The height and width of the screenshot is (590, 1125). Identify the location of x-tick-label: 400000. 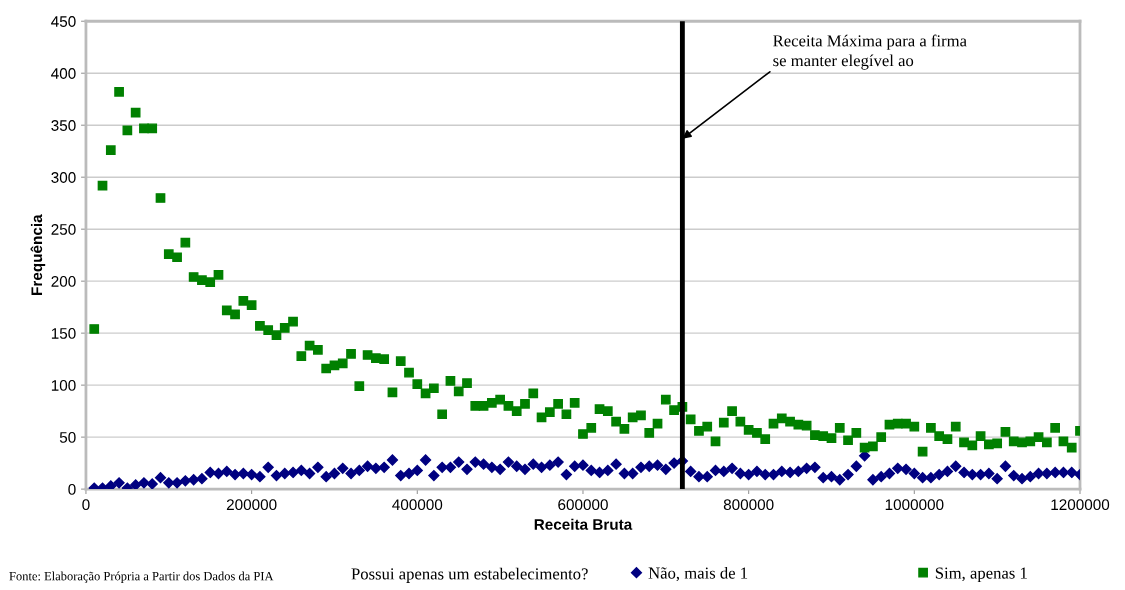
(417, 505).